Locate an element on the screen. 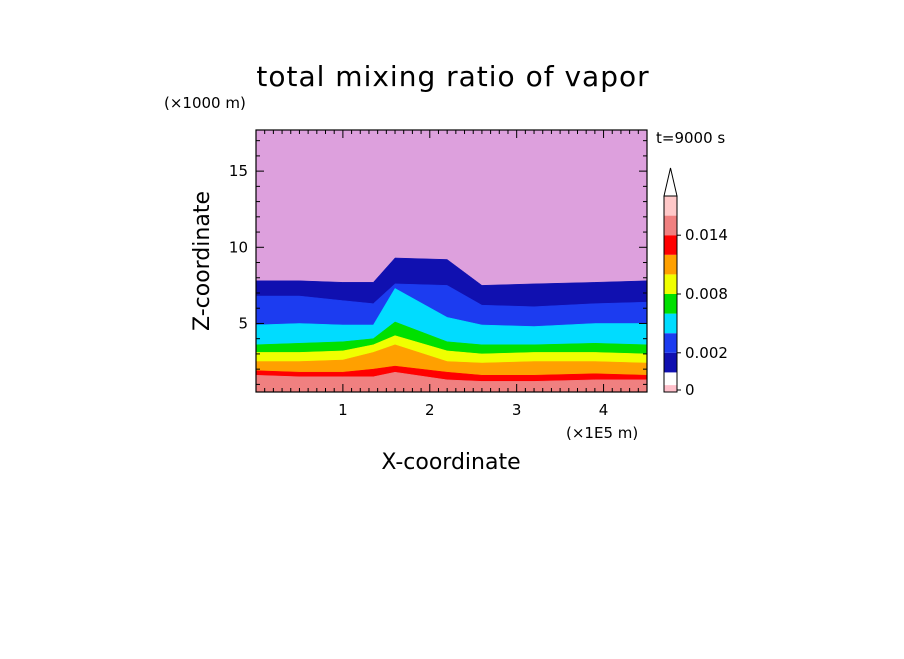 Image resolution: width=904 pixels, height=659 pixels. x-tick-label: 3 is located at coordinates (517, 410).